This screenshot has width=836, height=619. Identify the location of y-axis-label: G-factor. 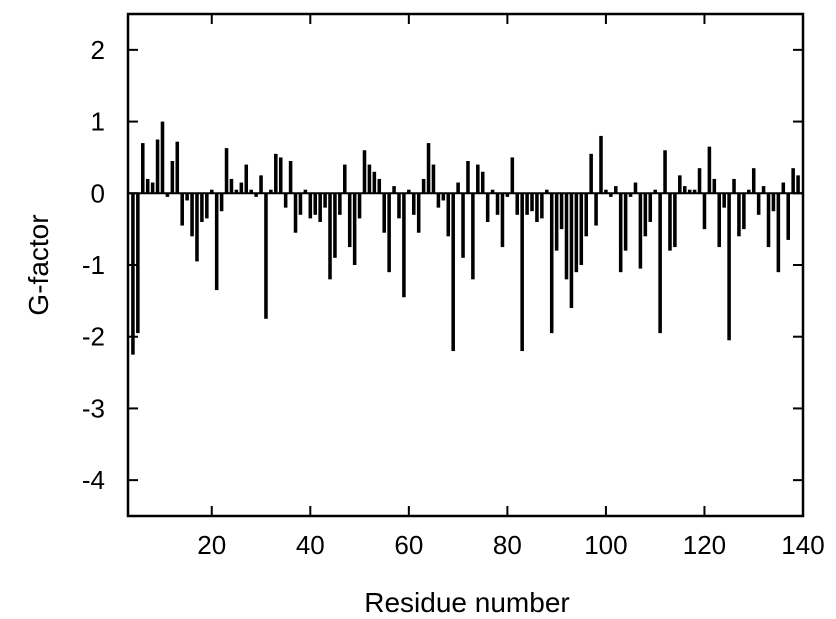
(38, 264).